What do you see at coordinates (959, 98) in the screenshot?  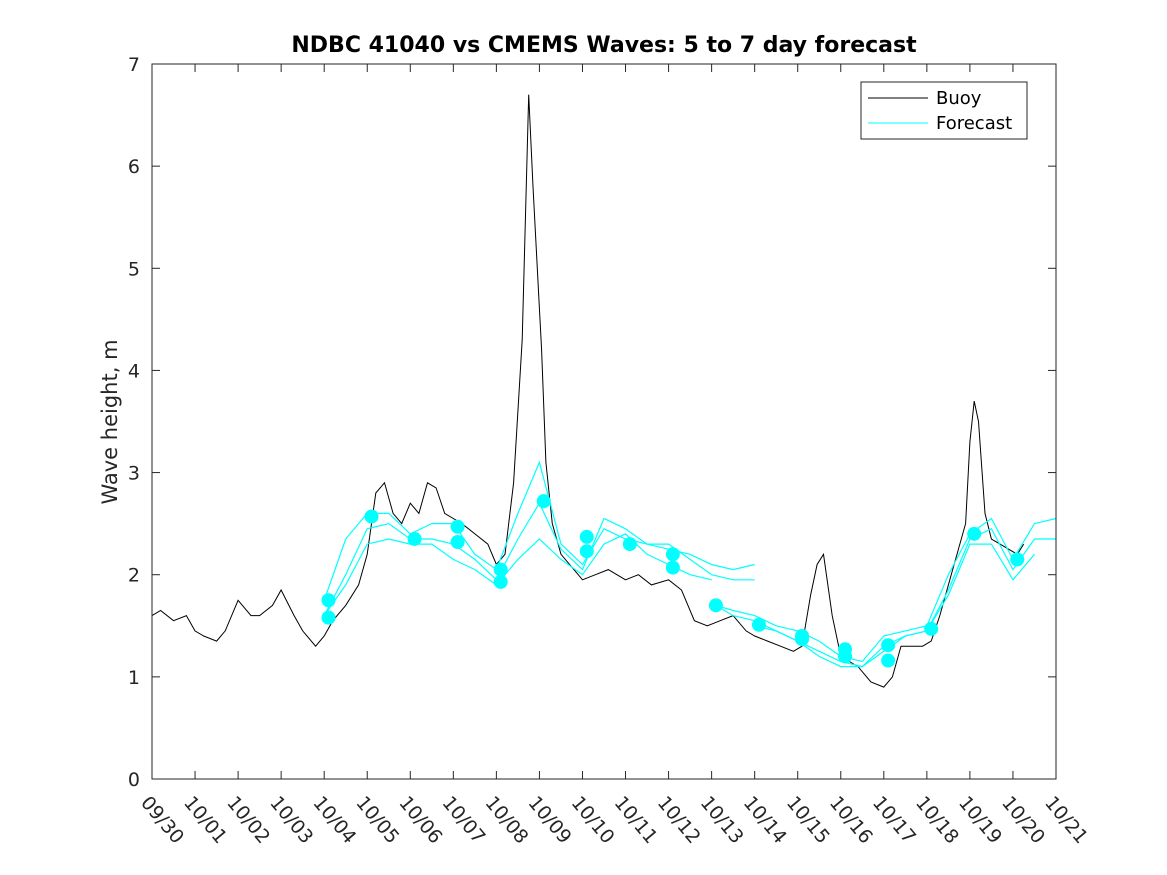 I see `legend-buoy-label: Buoy` at bounding box center [959, 98].